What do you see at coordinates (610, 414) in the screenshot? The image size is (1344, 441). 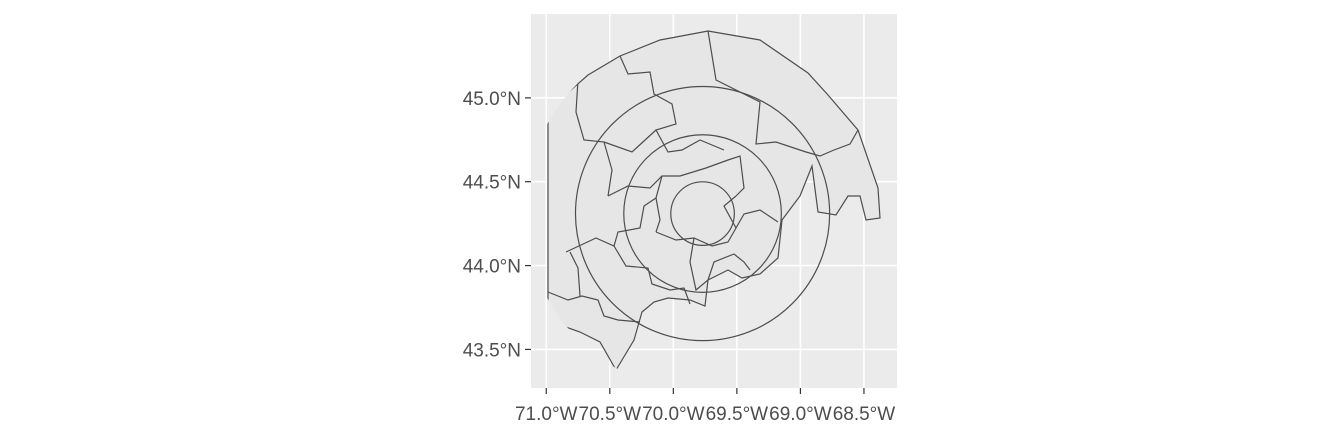 I see `x-tick-label: 70.5°W` at bounding box center [610, 414].